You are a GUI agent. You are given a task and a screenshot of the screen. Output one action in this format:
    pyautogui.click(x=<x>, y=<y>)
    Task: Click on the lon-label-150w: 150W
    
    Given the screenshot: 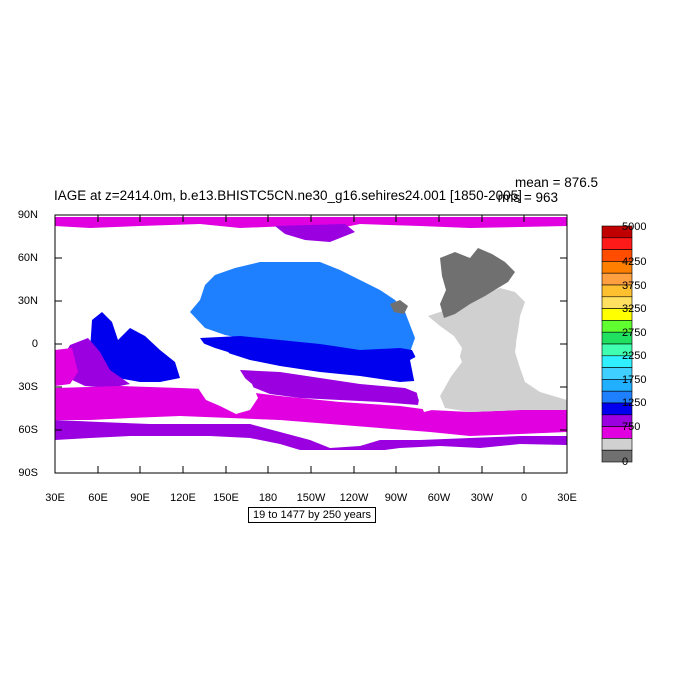 What is the action you would take?
    pyautogui.click(x=311, y=498)
    